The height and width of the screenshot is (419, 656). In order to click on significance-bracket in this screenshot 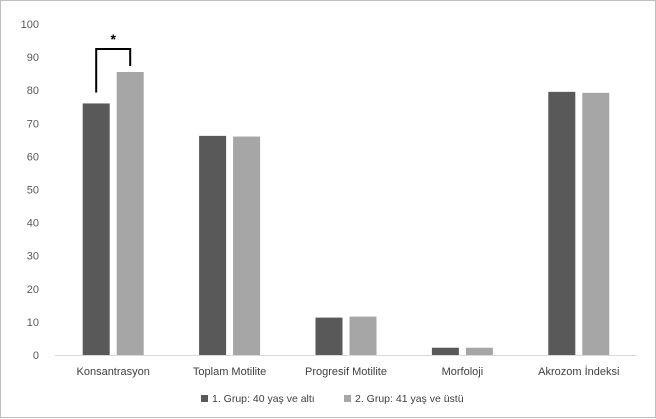, I will do `click(113, 70)`.